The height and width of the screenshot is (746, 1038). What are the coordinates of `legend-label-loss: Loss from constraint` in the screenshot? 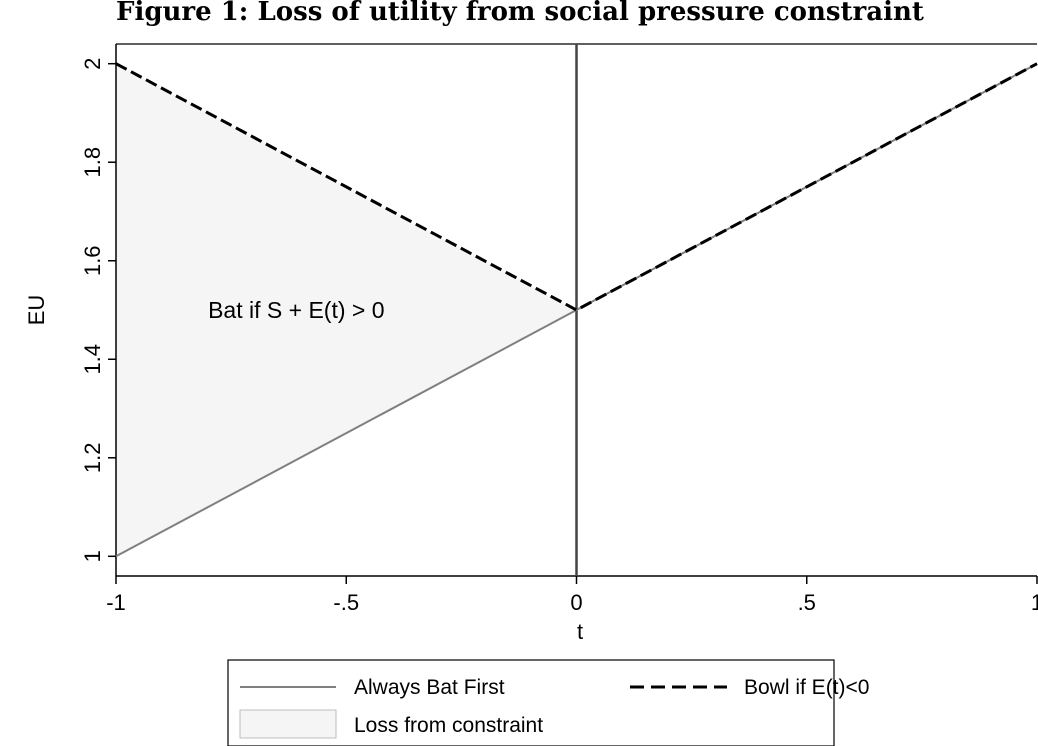 It's located at (448, 725).